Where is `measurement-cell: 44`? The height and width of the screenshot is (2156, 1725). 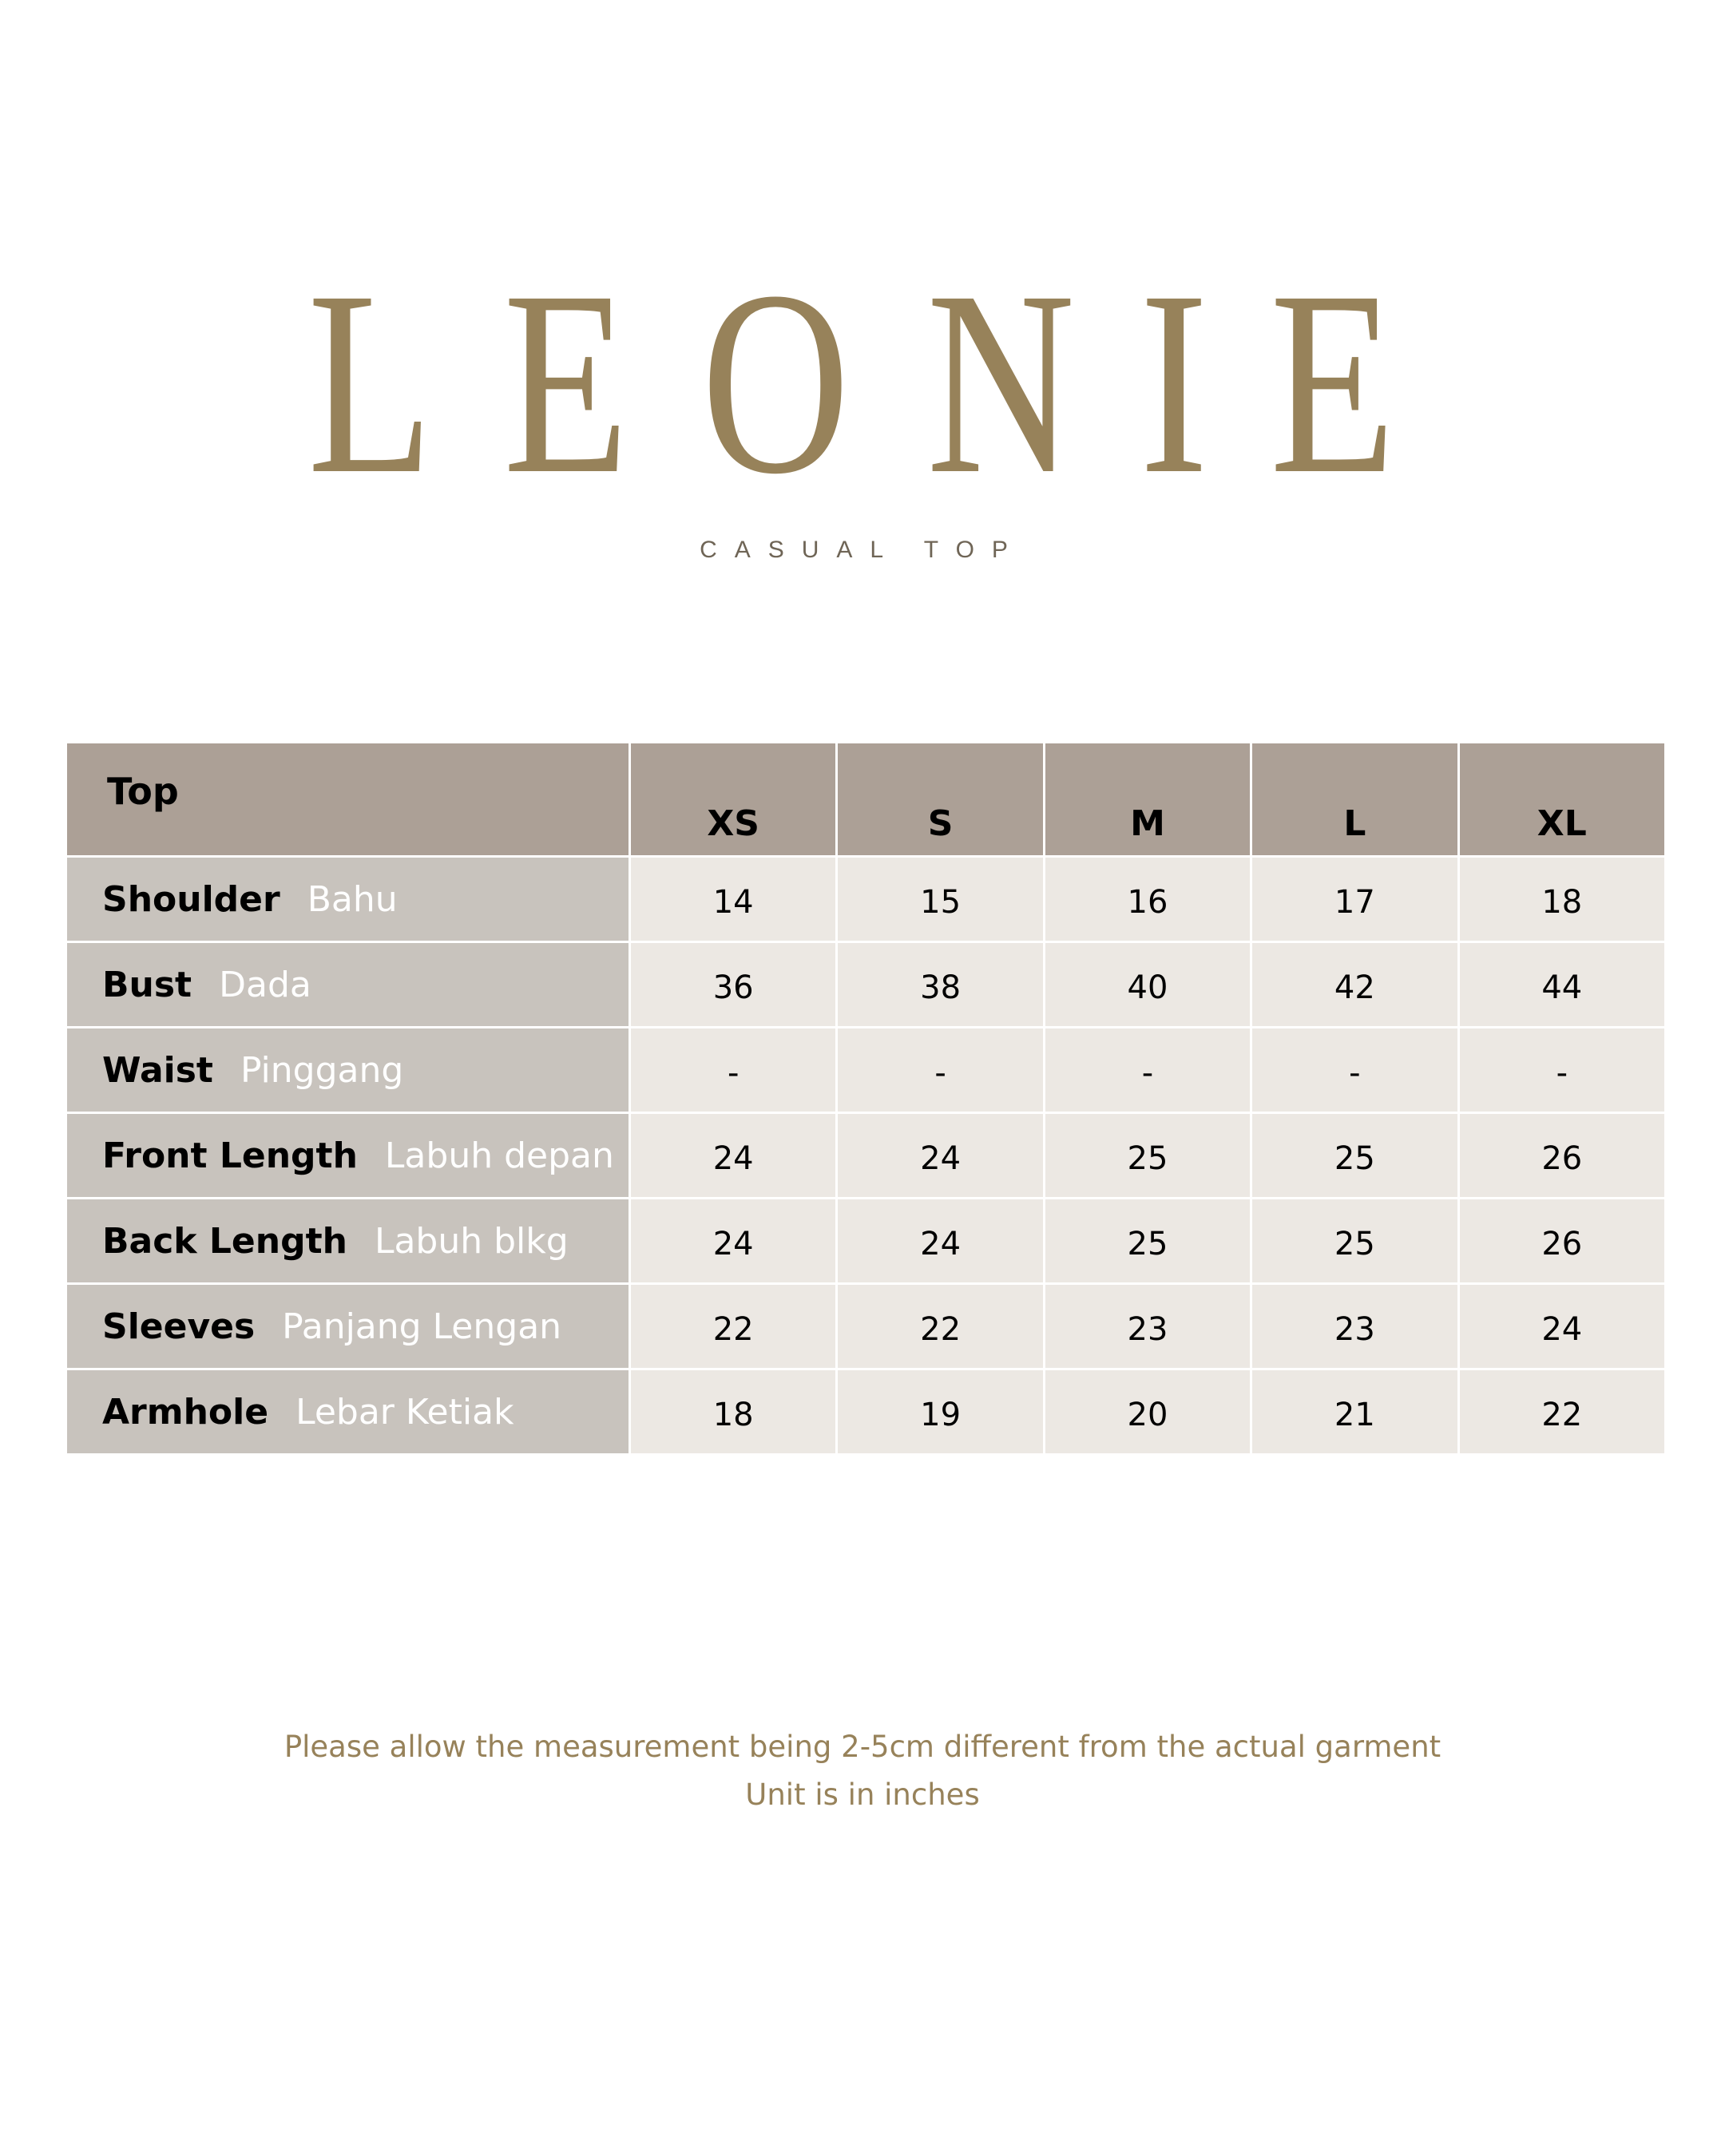
measurement-cell: 44 is located at coordinates (1563, 984).